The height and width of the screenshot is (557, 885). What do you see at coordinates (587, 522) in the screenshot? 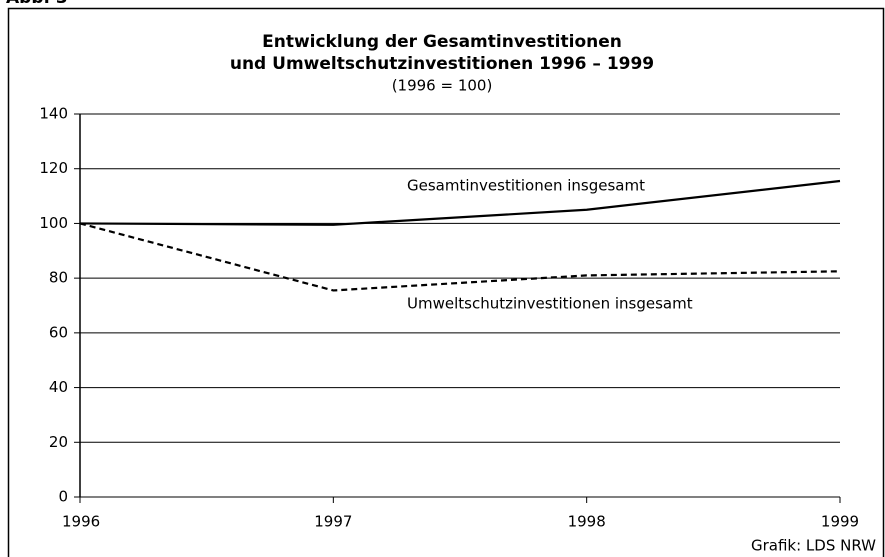
I see `x-tick-label: 1998` at bounding box center [587, 522].